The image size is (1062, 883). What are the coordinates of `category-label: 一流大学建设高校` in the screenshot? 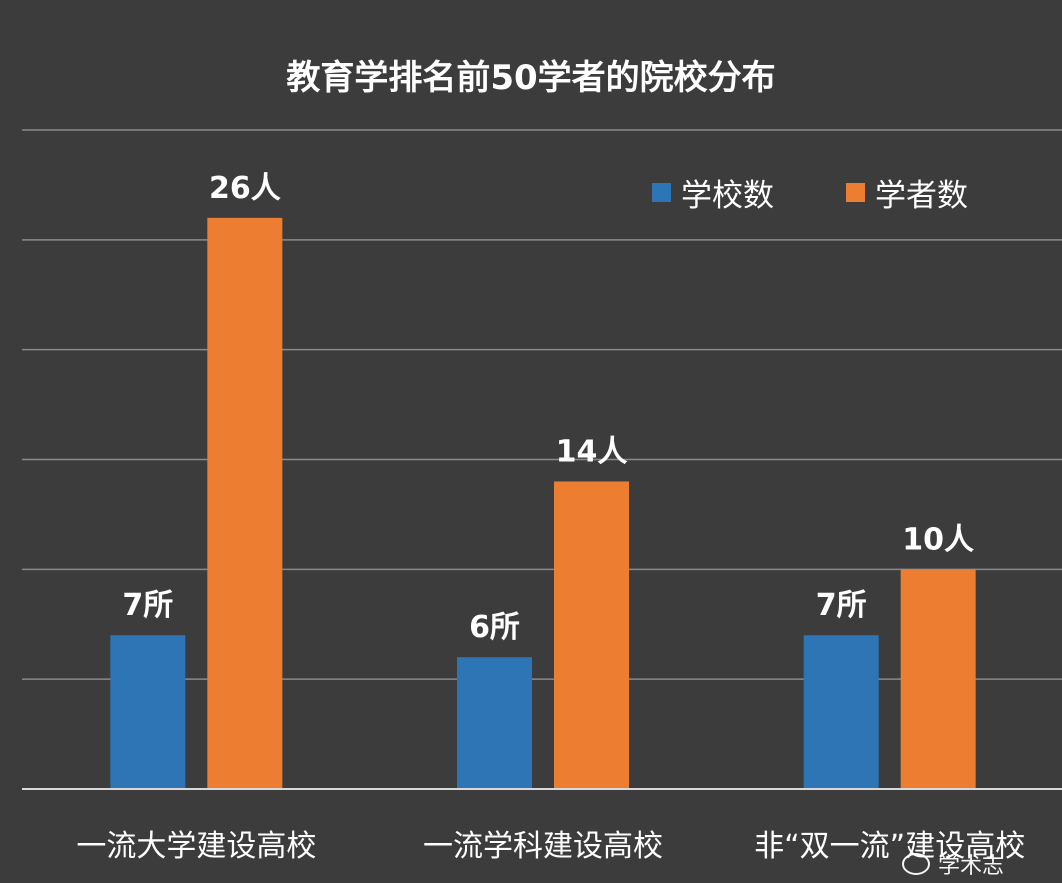 It's located at (196, 846).